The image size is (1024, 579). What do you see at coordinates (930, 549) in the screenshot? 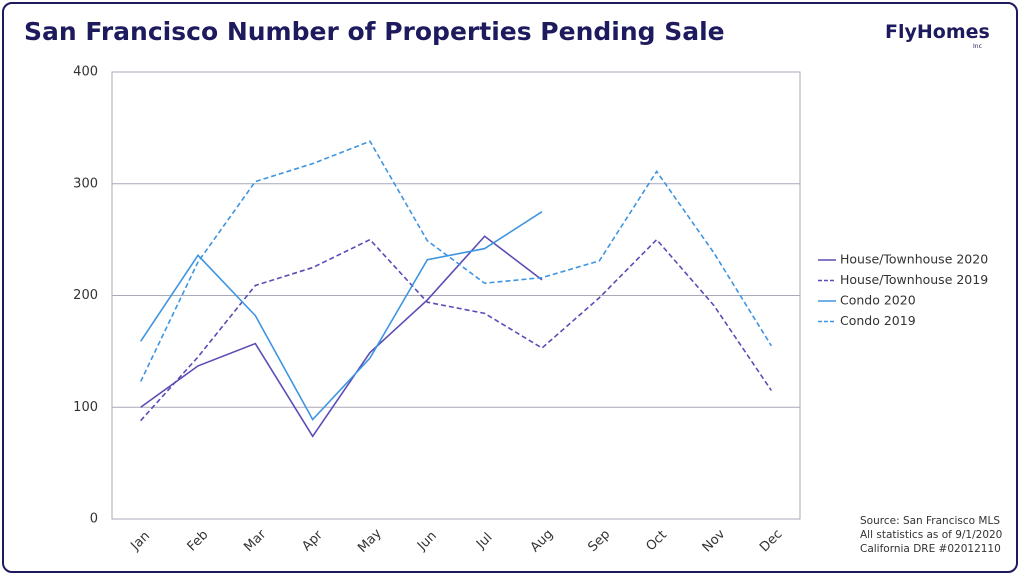
I see `note: California DRE #02012110` at bounding box center [930, 549].